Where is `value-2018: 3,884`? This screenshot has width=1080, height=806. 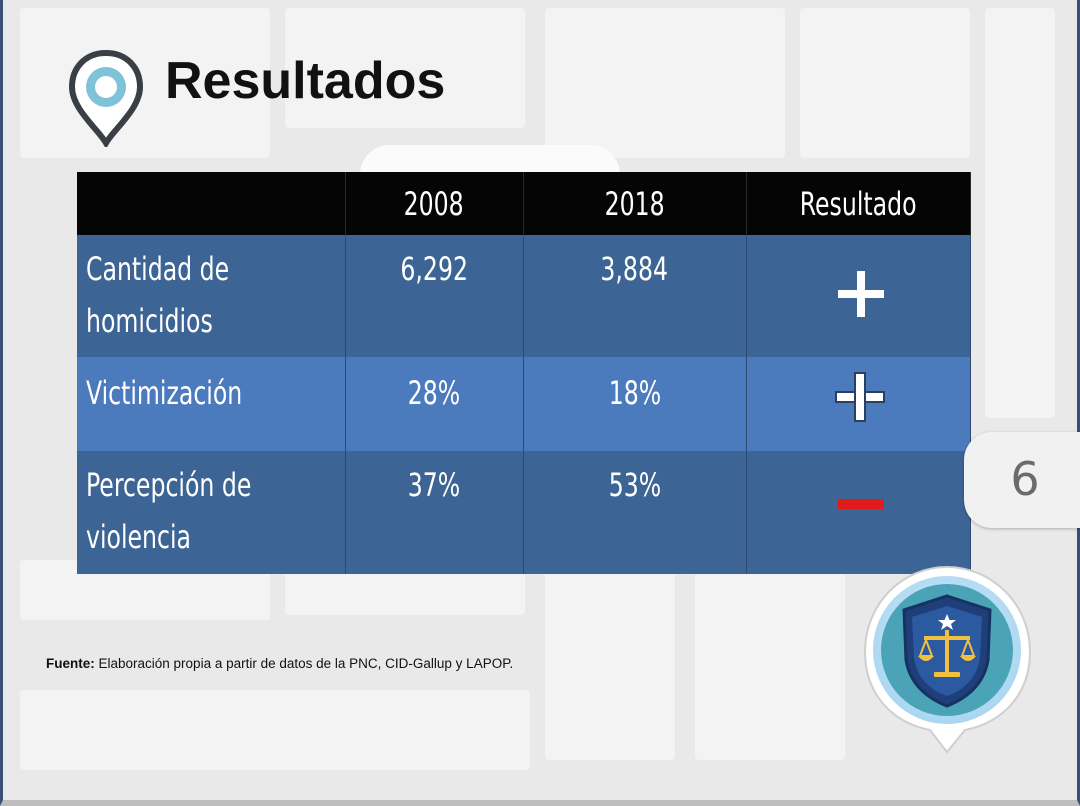
value-2018: 3,884 is located at coordinates (635, 296).